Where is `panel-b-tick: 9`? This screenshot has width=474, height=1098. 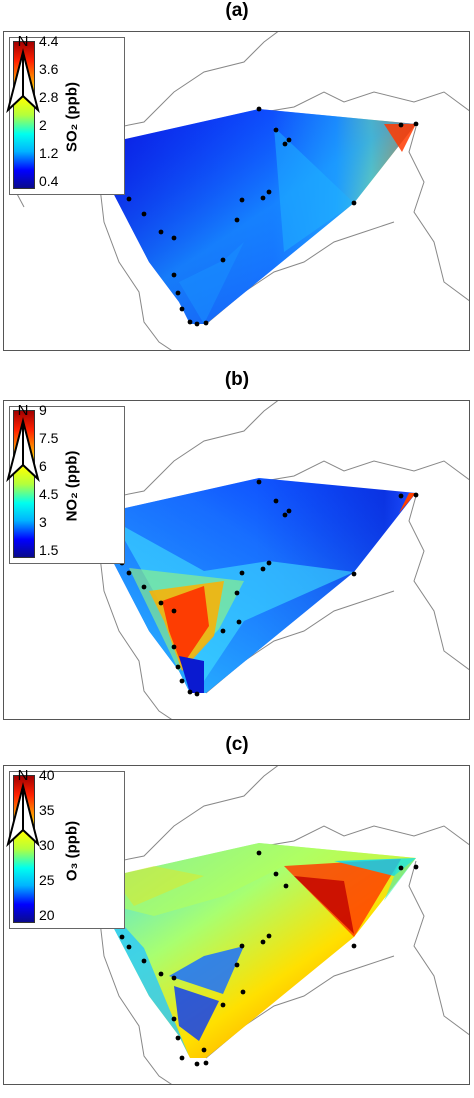
panel-b-tick: 9 is located at coordinates (43, 410).